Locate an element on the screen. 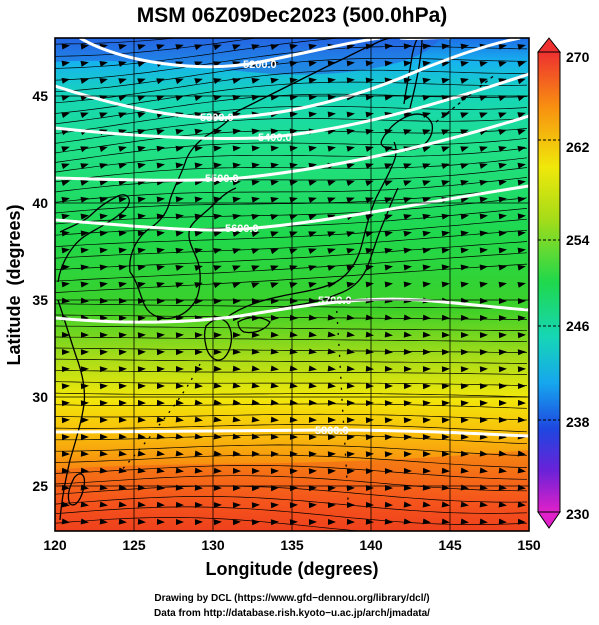 Image resolution: width=599 pixels, height=625 pixels. contour-label: 5300.0 is located at coordinates (217, 118).